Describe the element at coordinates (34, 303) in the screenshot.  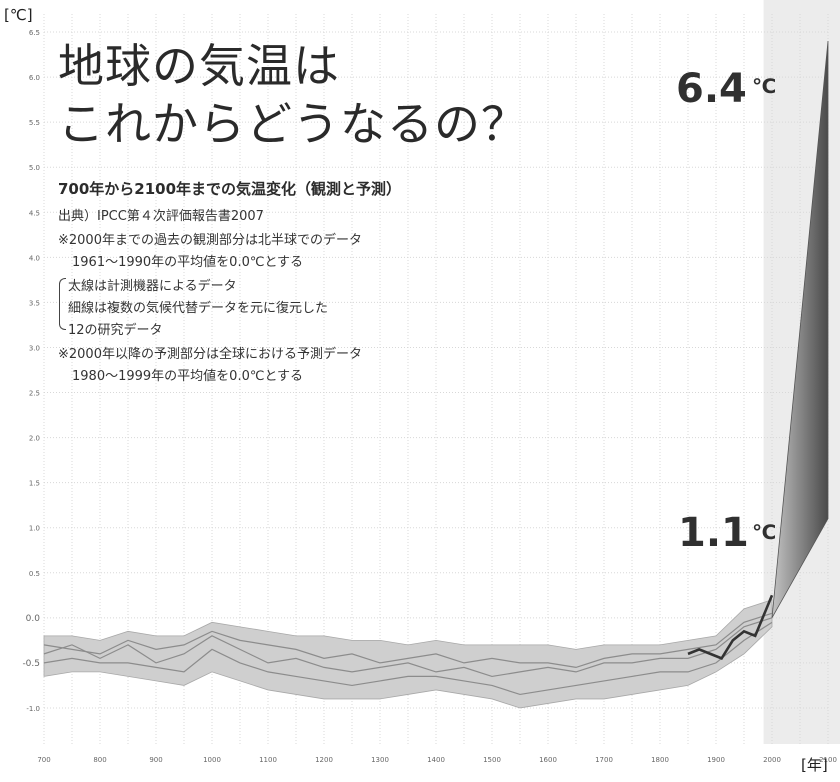
I see `y-tick-label: 3.5` at that location.